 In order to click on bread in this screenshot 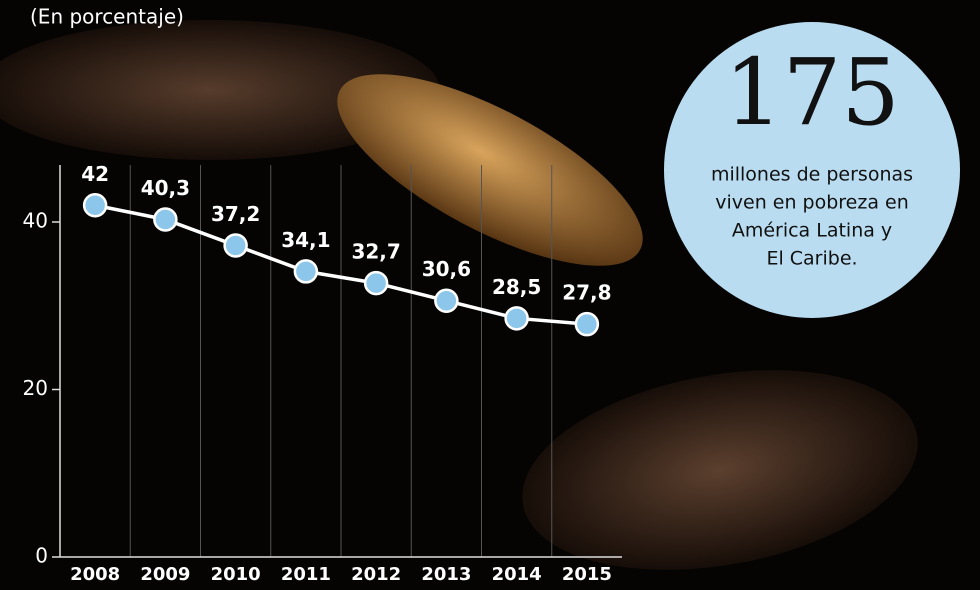, I will do `click(490, 170)`.